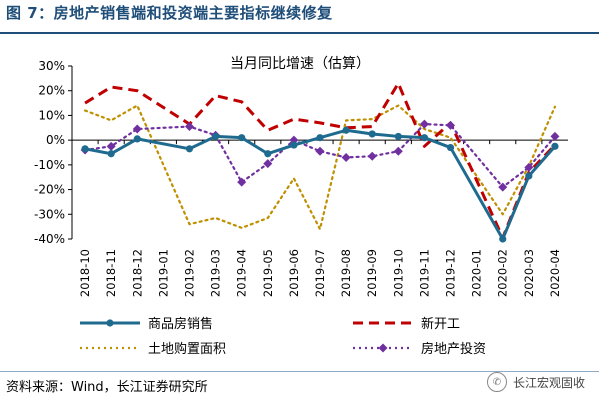 Image resolution: width=599 pixels, height=402 pixels. Describe the element at coordinates (529, 273) in the screenshot. I see `x-tick-label: 2020-03` at that location.